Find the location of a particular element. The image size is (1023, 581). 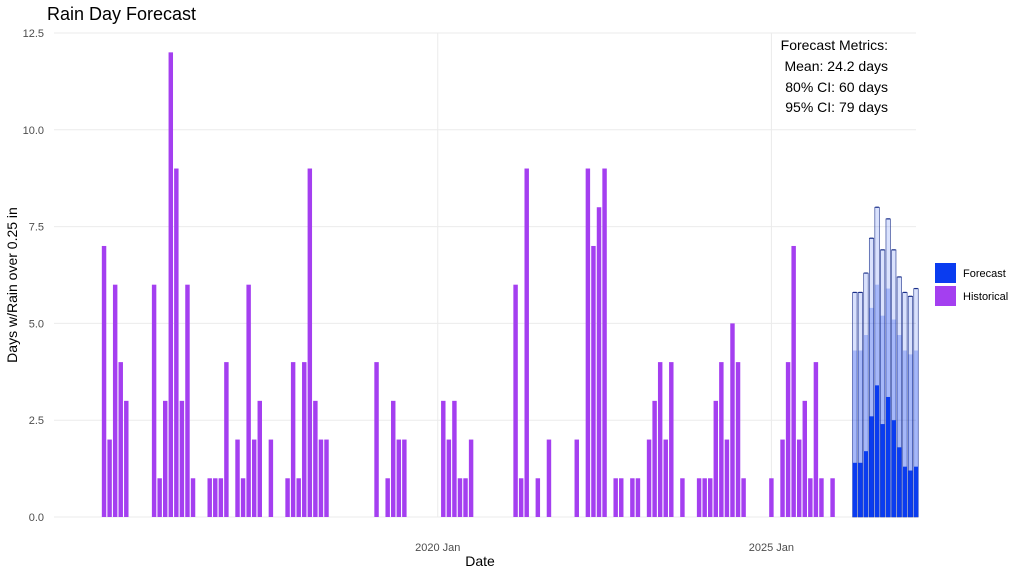

legend-label-forecast: Forecast is located at coordinates (984, 274).